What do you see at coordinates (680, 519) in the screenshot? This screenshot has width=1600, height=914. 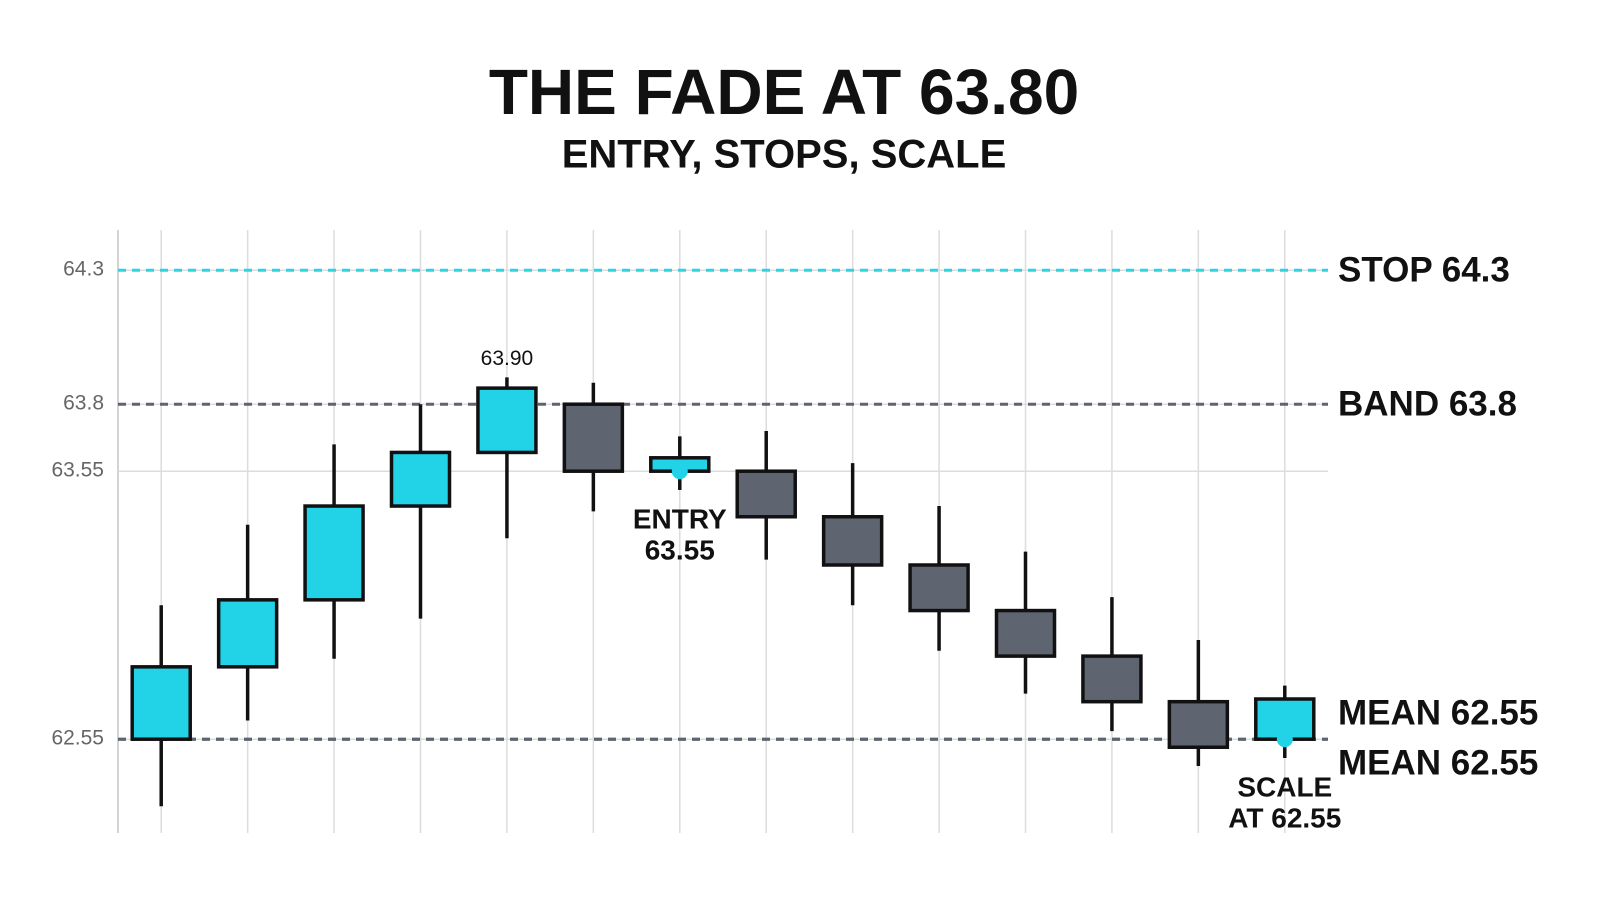 I see `marker-label: ENTRY` at bounding box center [680, 519].